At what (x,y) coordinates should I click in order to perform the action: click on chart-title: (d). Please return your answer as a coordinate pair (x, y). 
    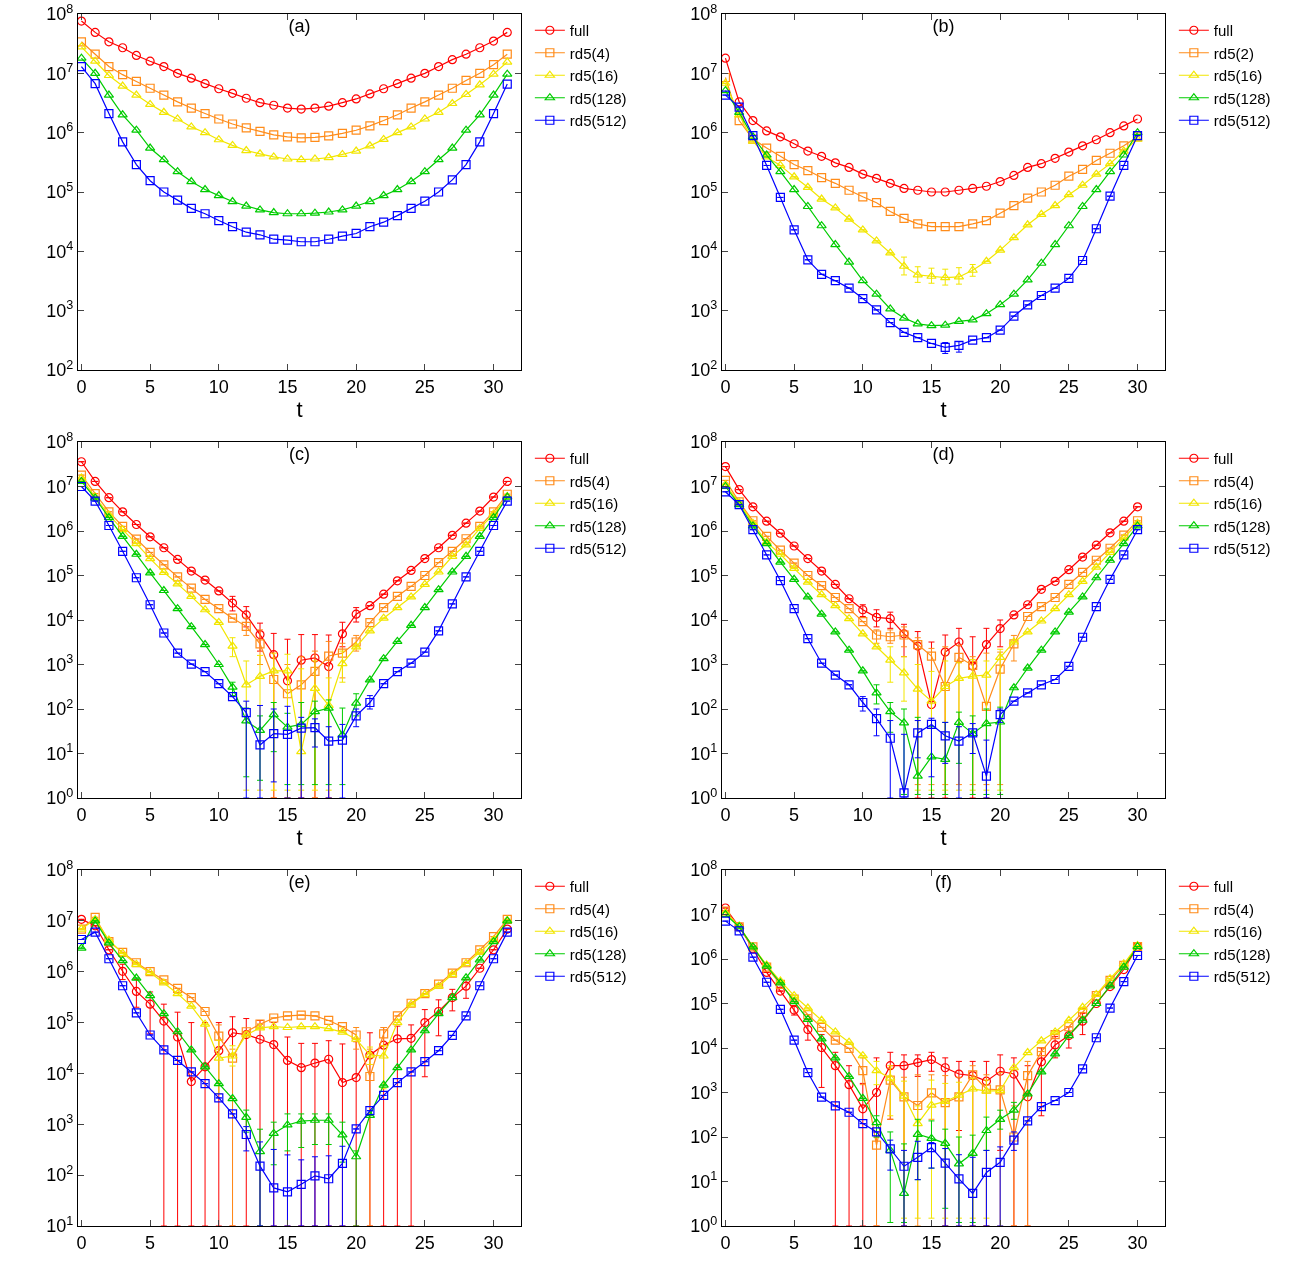
    Looking at the image, I should click on (943, 453).